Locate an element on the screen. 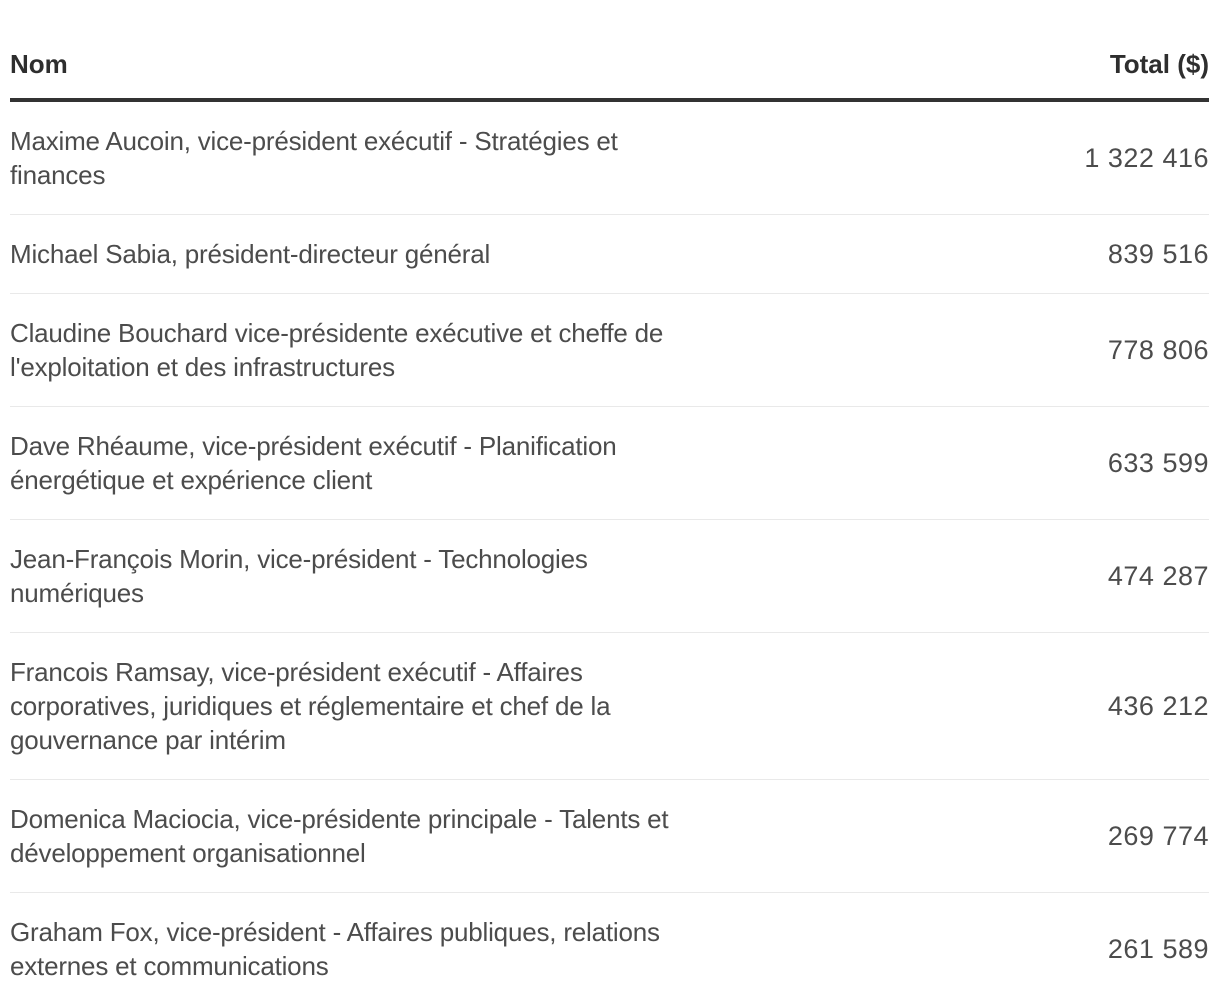 This screenshot has height=992, width=1220. total-amount: 839 516 is located at coordinates (1158, 253).